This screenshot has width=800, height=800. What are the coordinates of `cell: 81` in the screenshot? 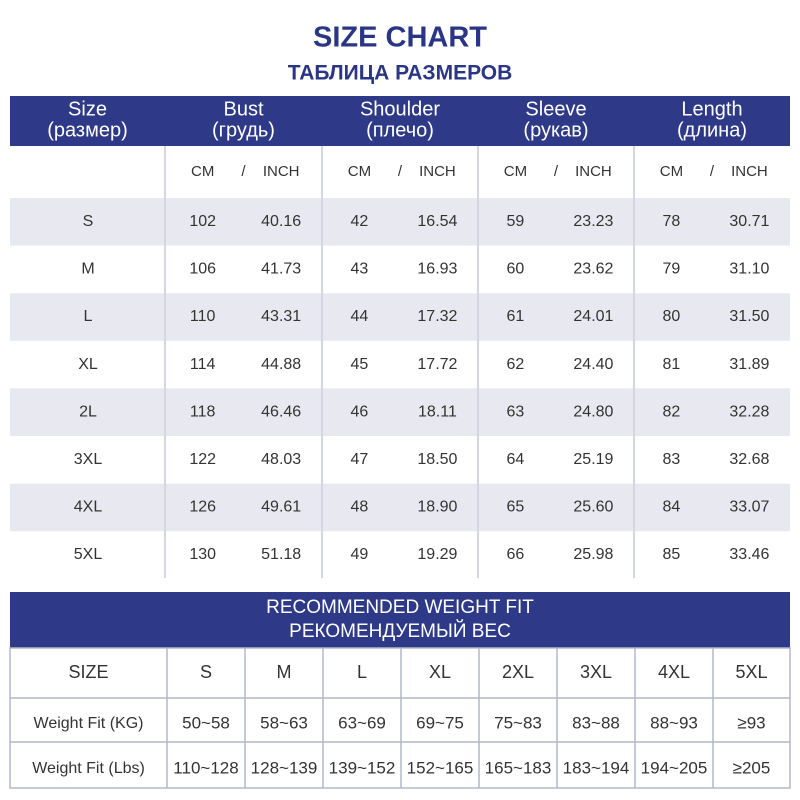 It's located at (672, 364).